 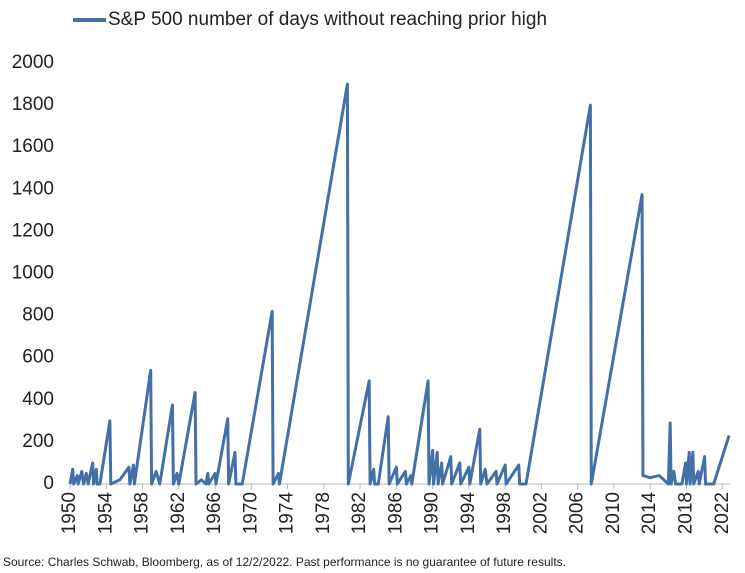 What do you see at coordinates (468, 513) in the screenshot?
I see `x-tick-label: 1994` at bounding box center [468, 513].